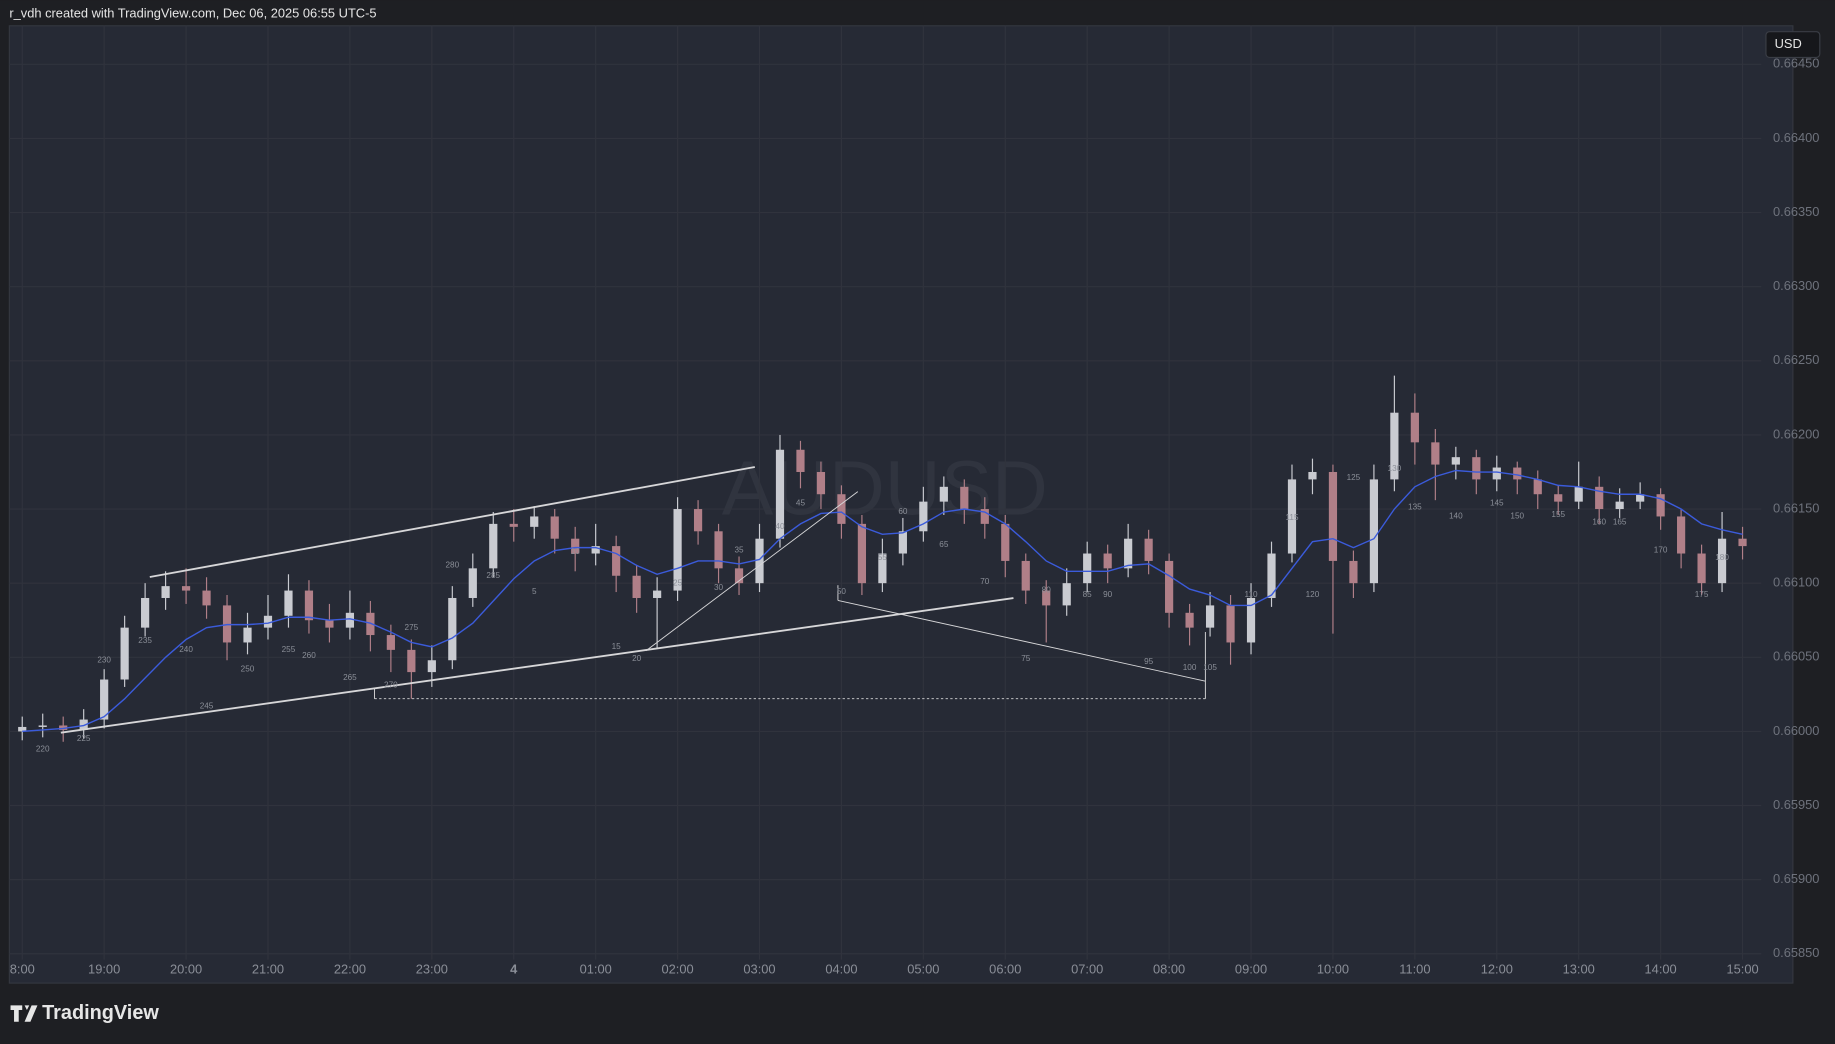 This screenshot has height=1044, width=1835. Describe the element at coordinates (1414, 969) in the screenshot. I see `x-tick-label: 11:00` at that location.